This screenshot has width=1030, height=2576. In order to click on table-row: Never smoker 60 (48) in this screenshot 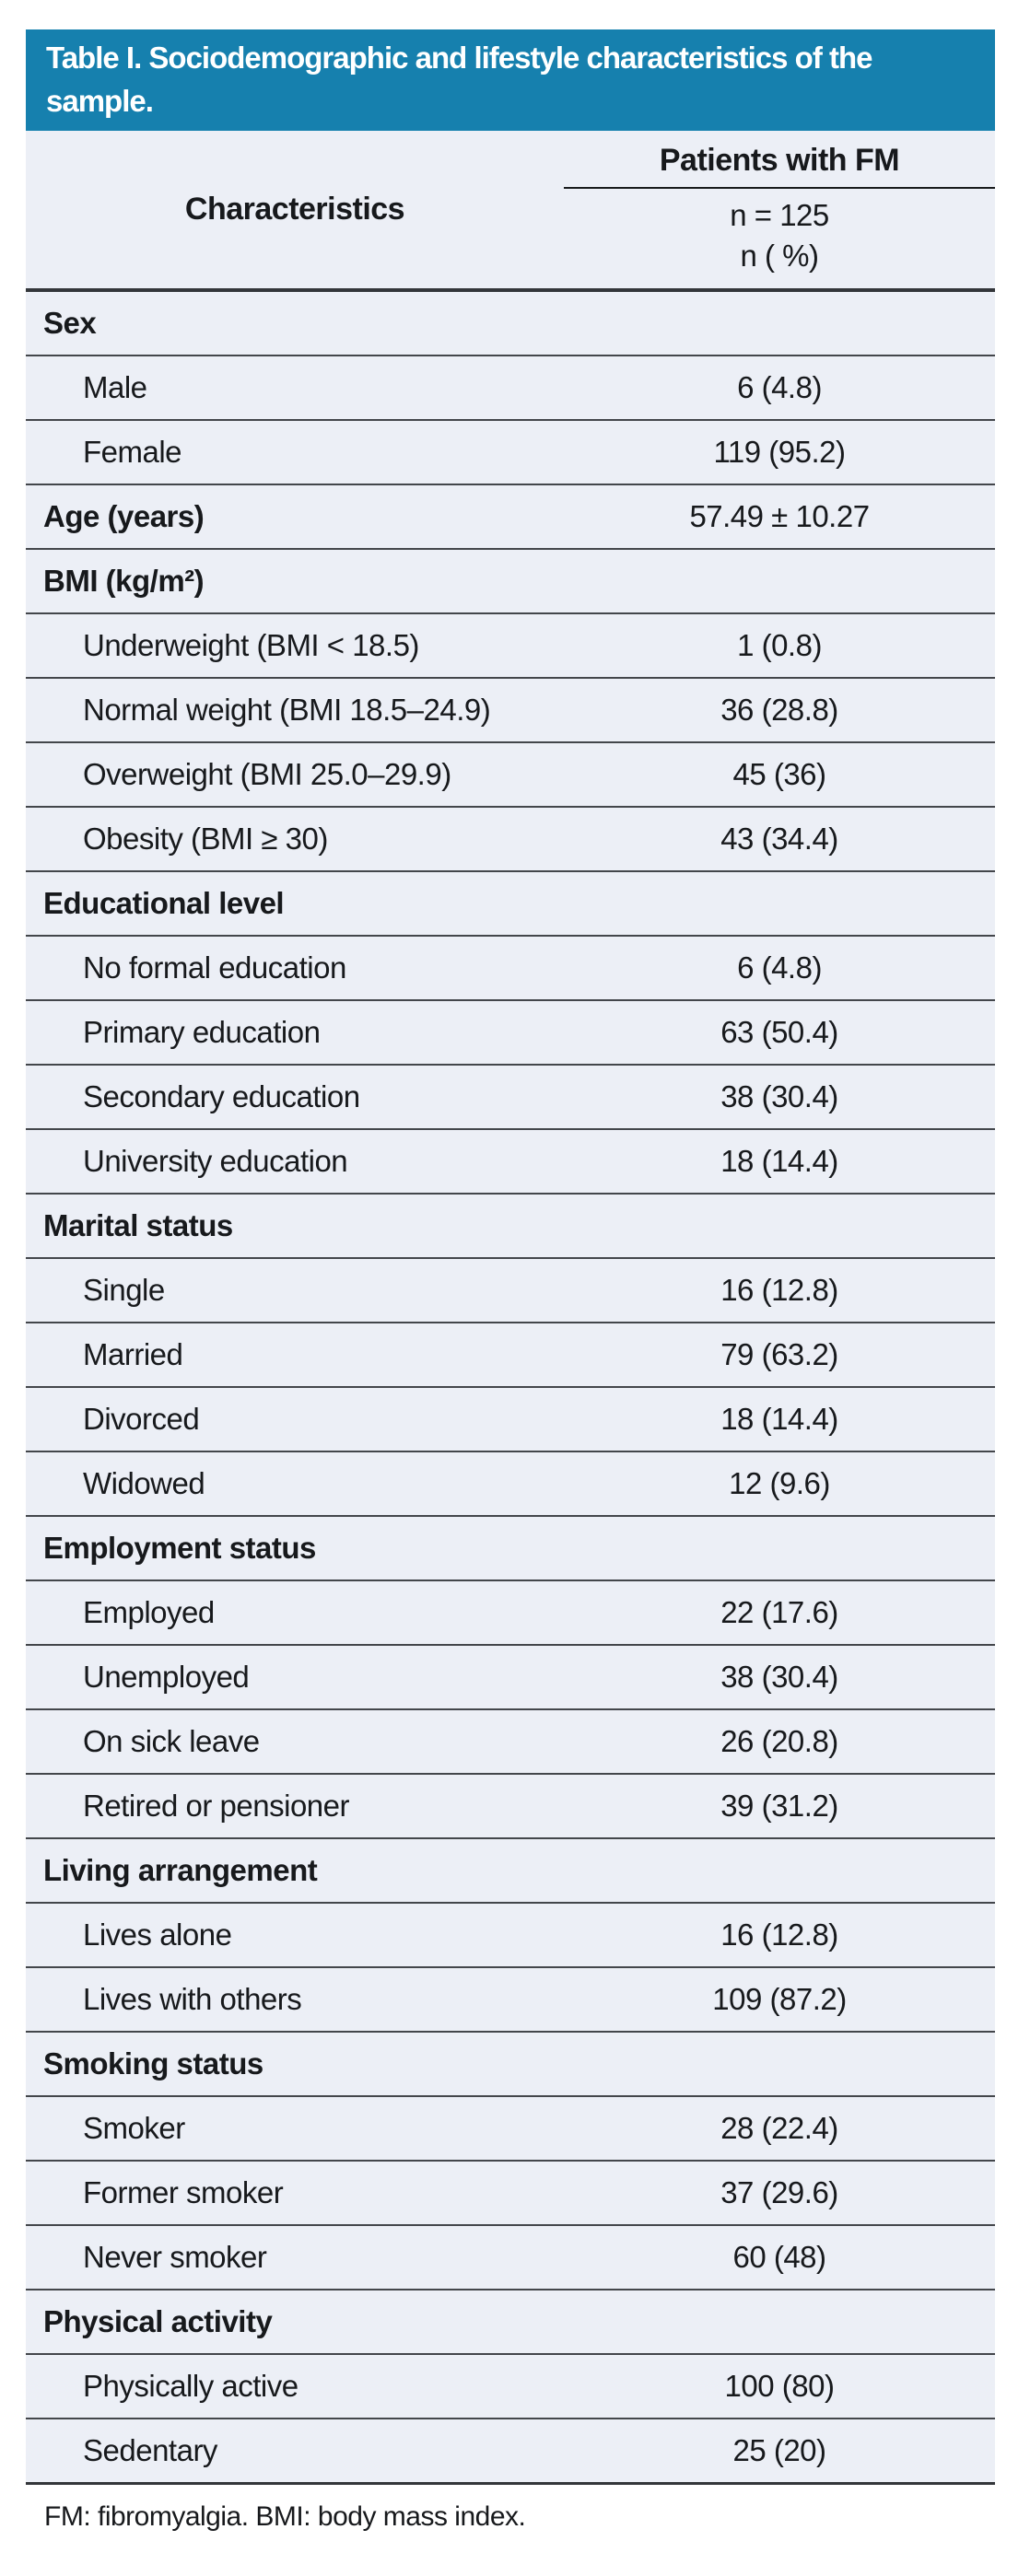, I will do `click(511, 2258)`.